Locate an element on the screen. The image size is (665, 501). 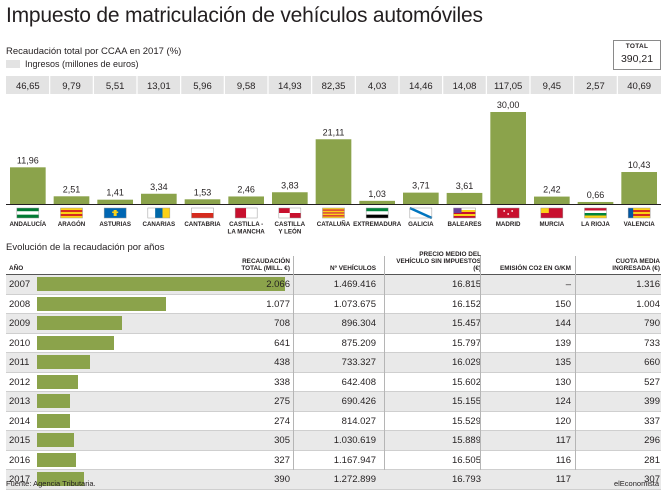
category-label: CASTILLA - is located at coordinates (246, 224).